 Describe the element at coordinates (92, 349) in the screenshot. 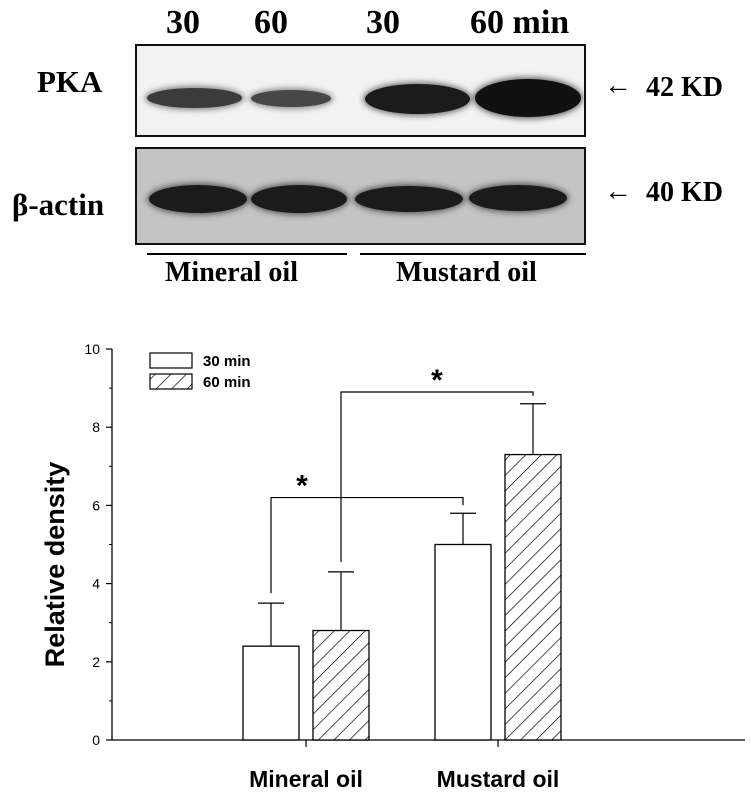

I see `y-tick-label-10: 10` at that location.